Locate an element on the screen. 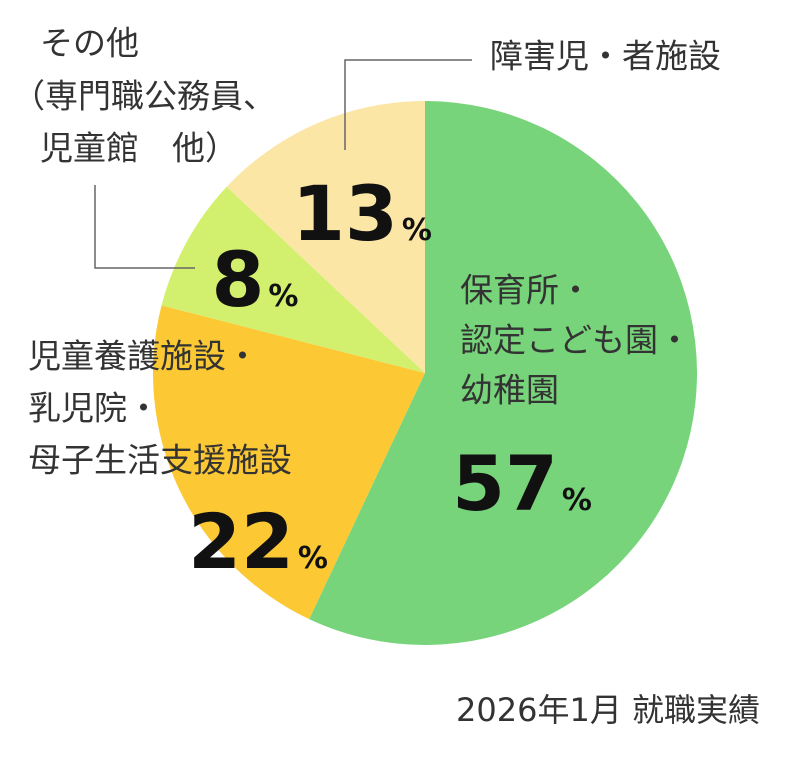  value-number: 22 is located at coordinates (241, 541).